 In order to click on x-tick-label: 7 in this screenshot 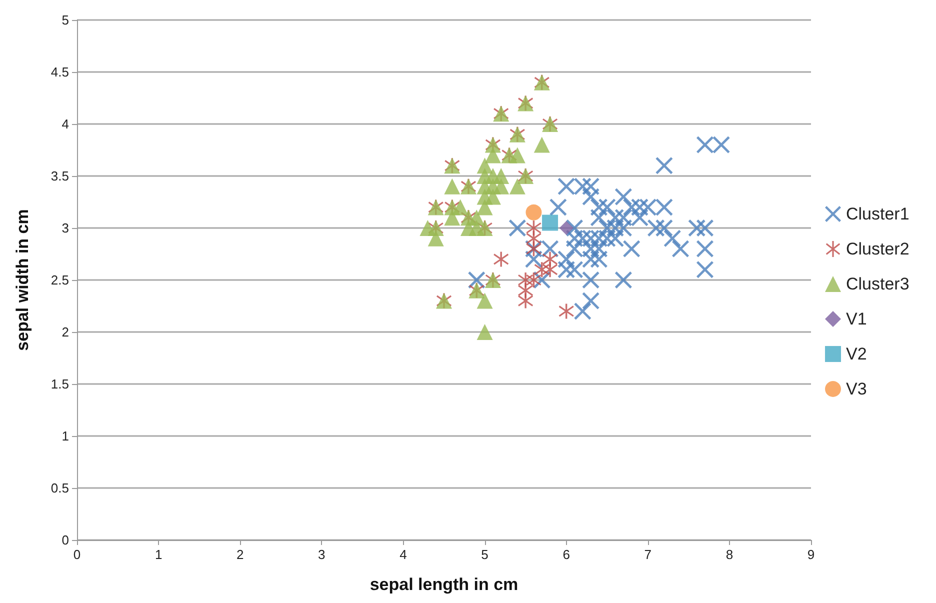, I will do `click(648, 554)`.